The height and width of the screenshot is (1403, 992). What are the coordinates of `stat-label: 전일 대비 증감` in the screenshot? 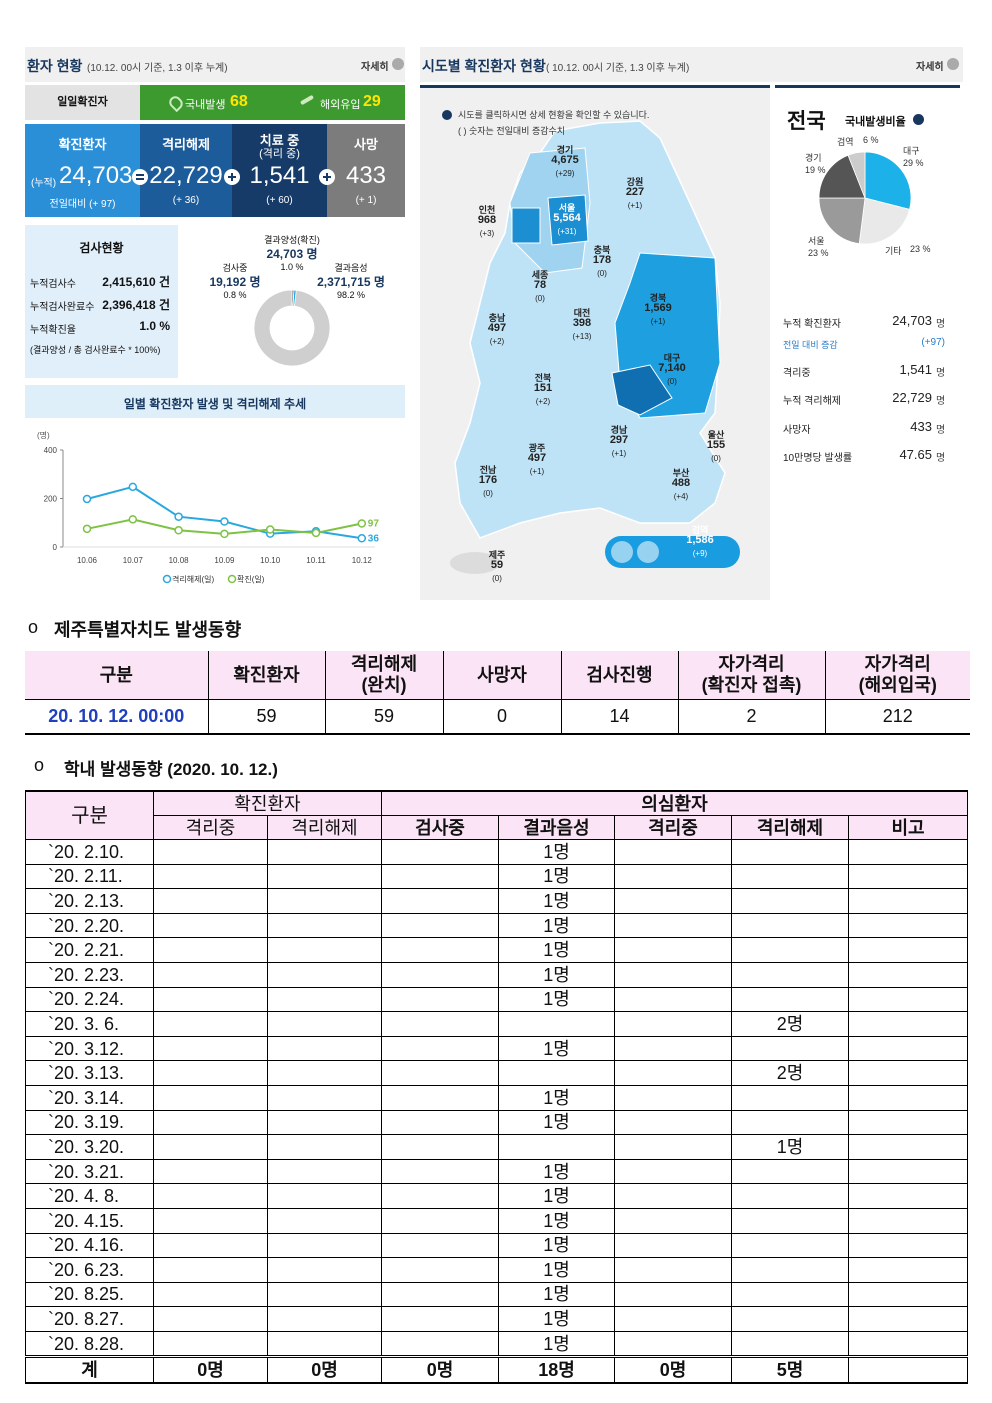 It's located at (810, 345).